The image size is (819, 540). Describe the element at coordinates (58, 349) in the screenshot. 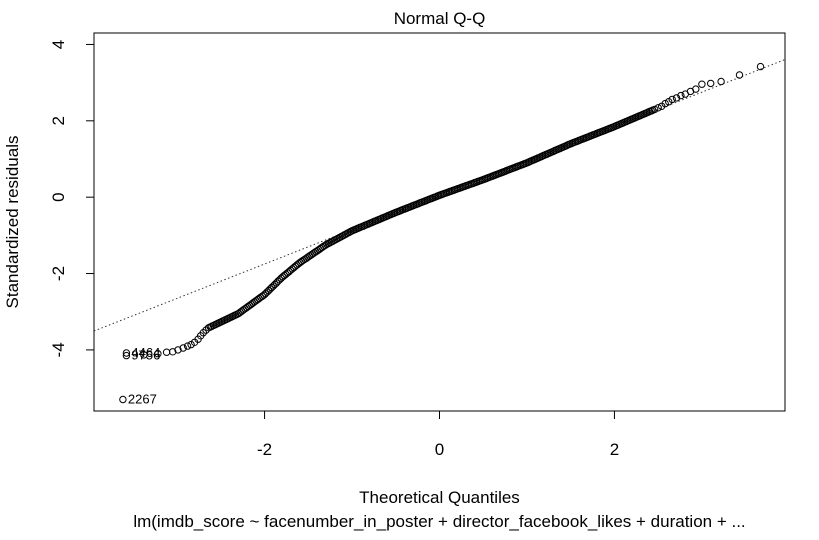

I see `y-tick-label: -4` at that location.